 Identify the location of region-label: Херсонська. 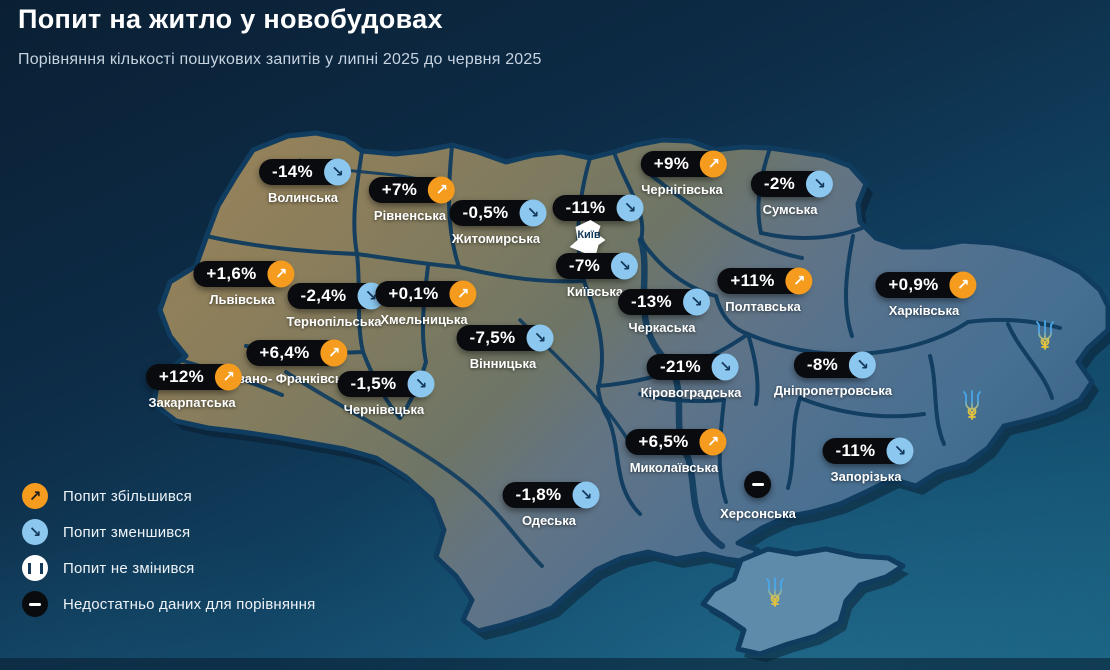
(758, 513).